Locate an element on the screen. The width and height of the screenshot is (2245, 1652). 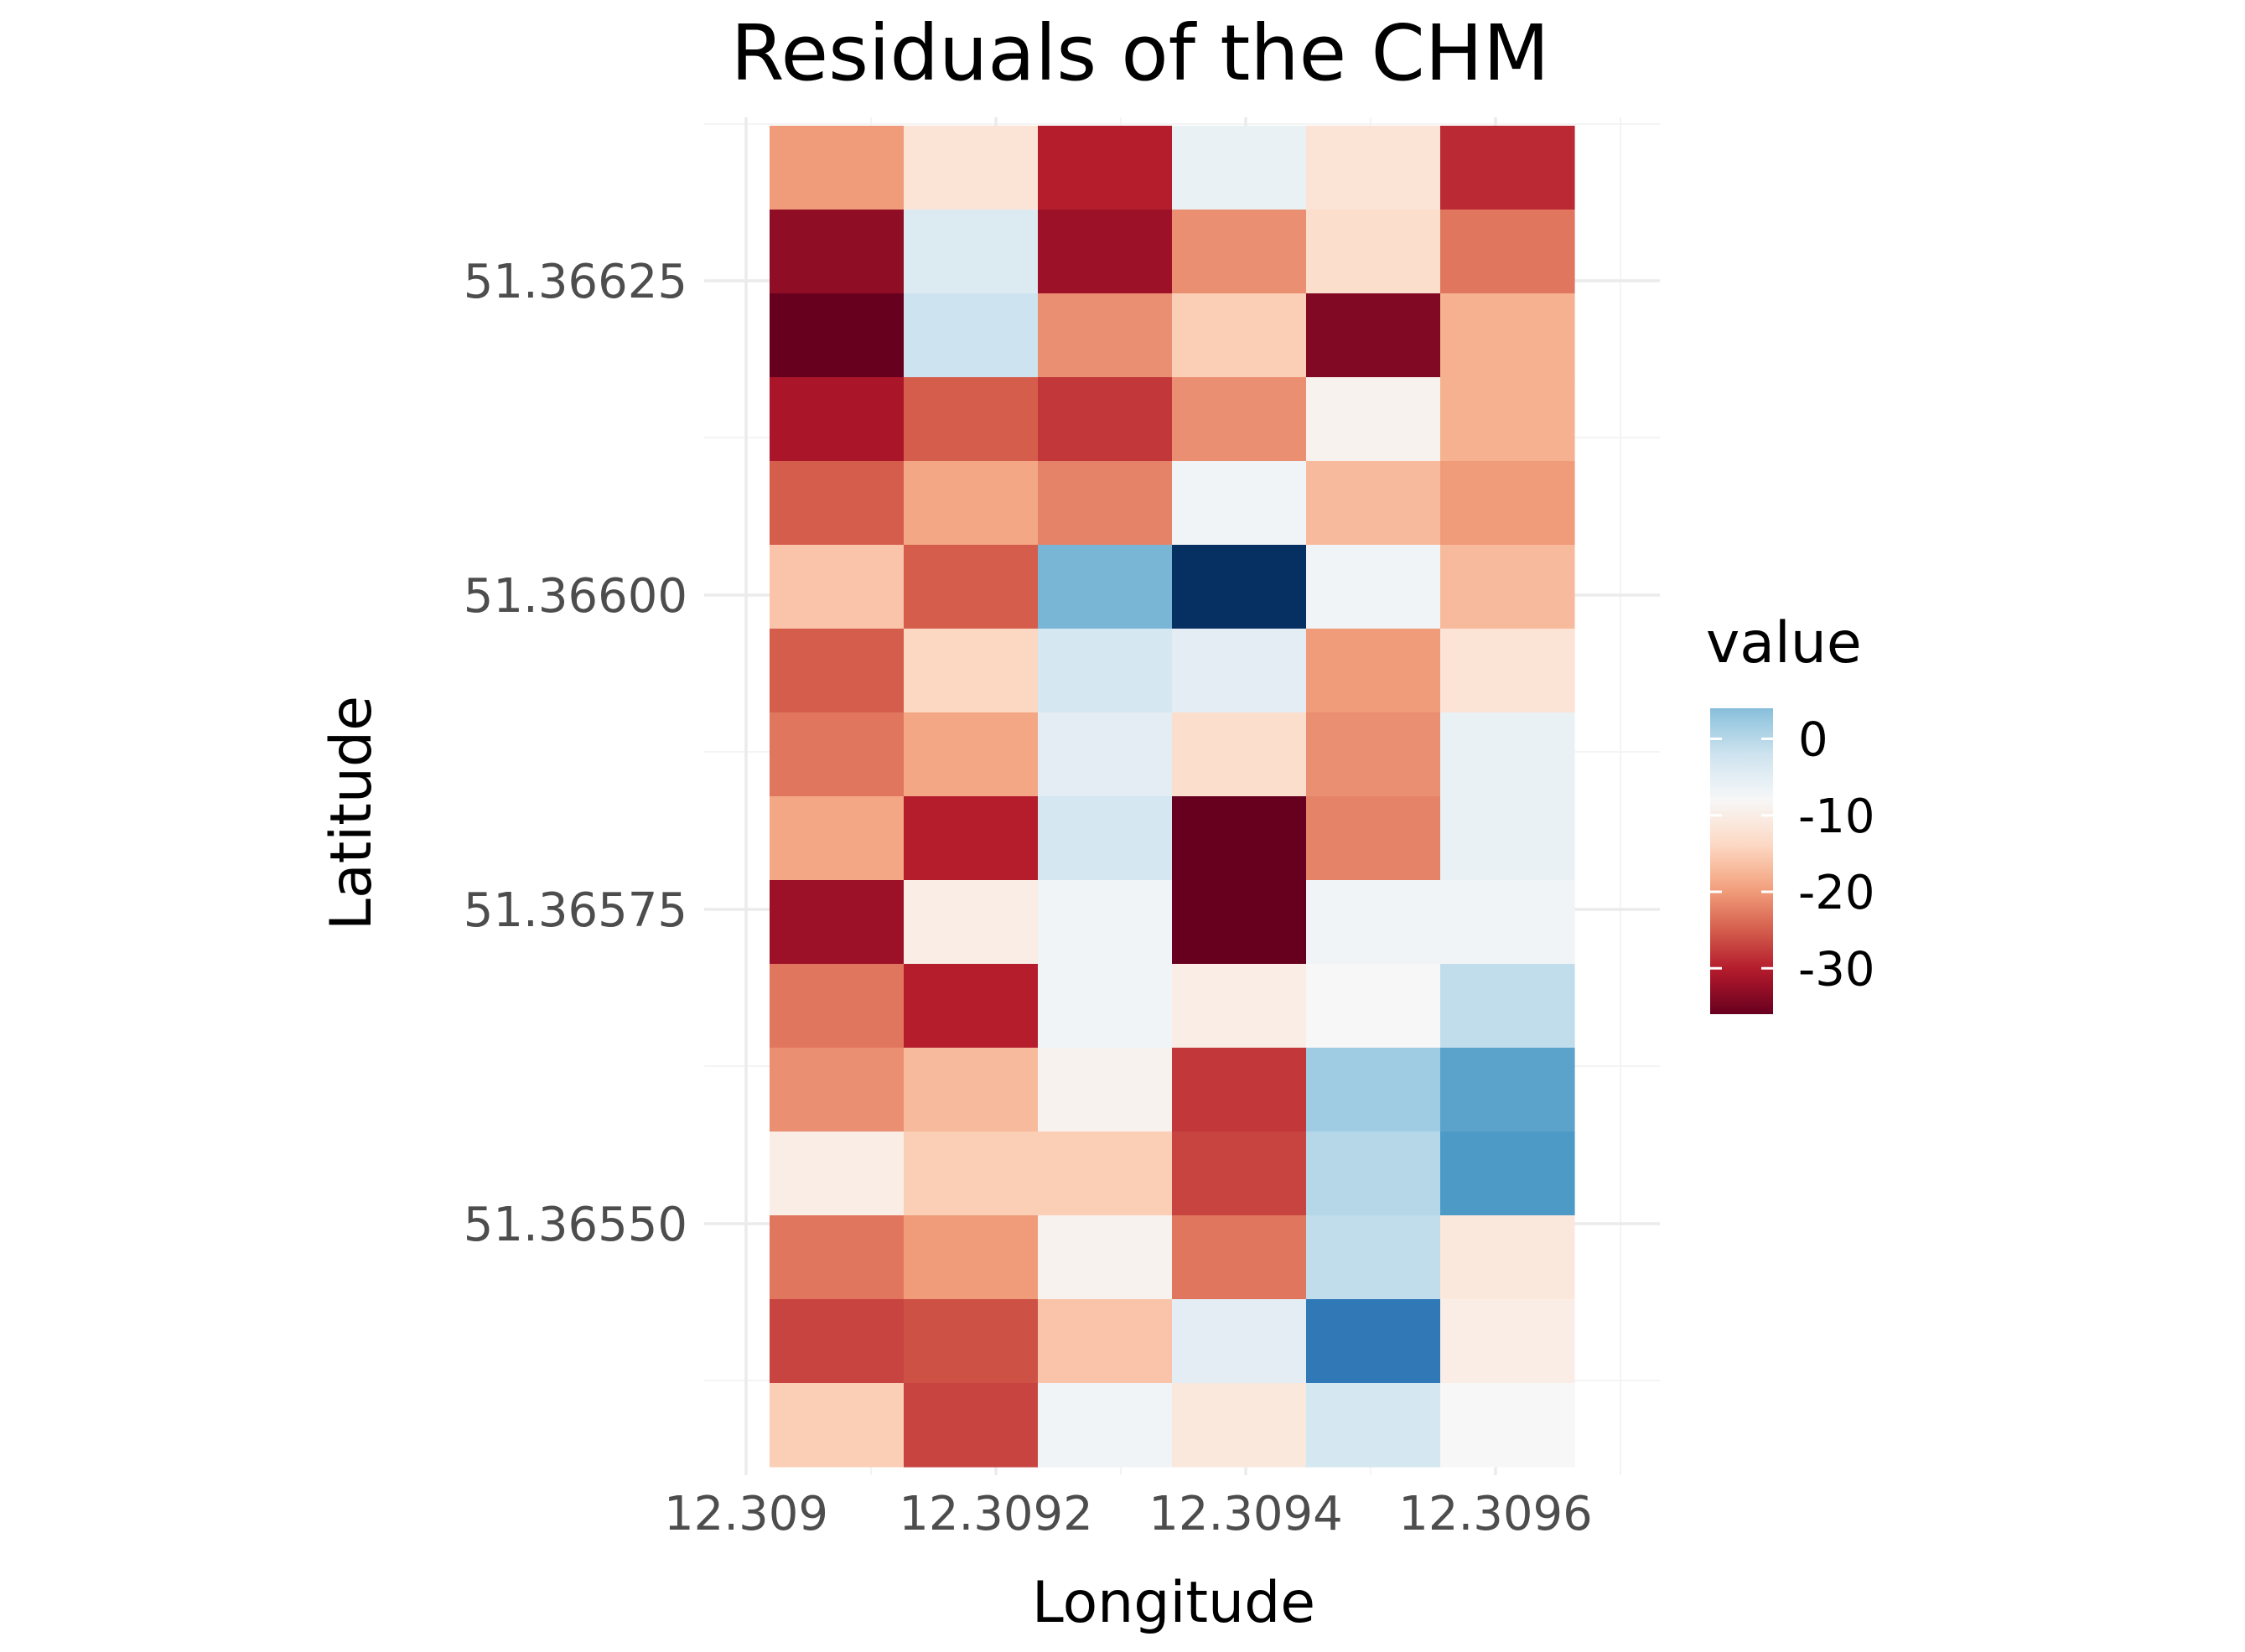
color-legend: value 0 -10 -20 -30 is located at coordinates (1790, 812).